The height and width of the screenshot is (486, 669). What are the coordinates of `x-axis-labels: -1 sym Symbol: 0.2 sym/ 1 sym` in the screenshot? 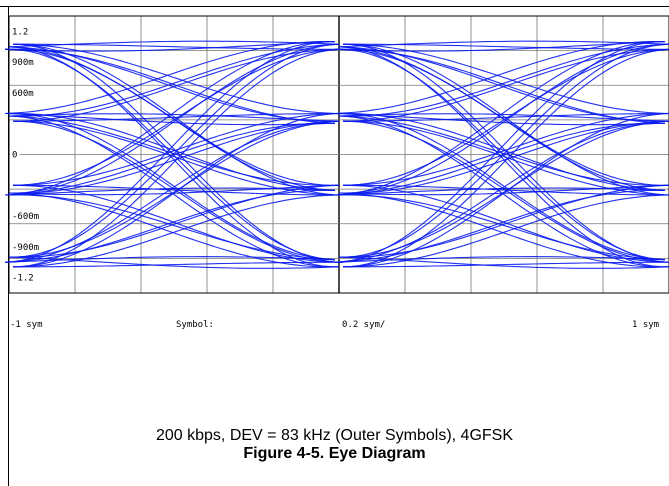 It's located at (334, 325).